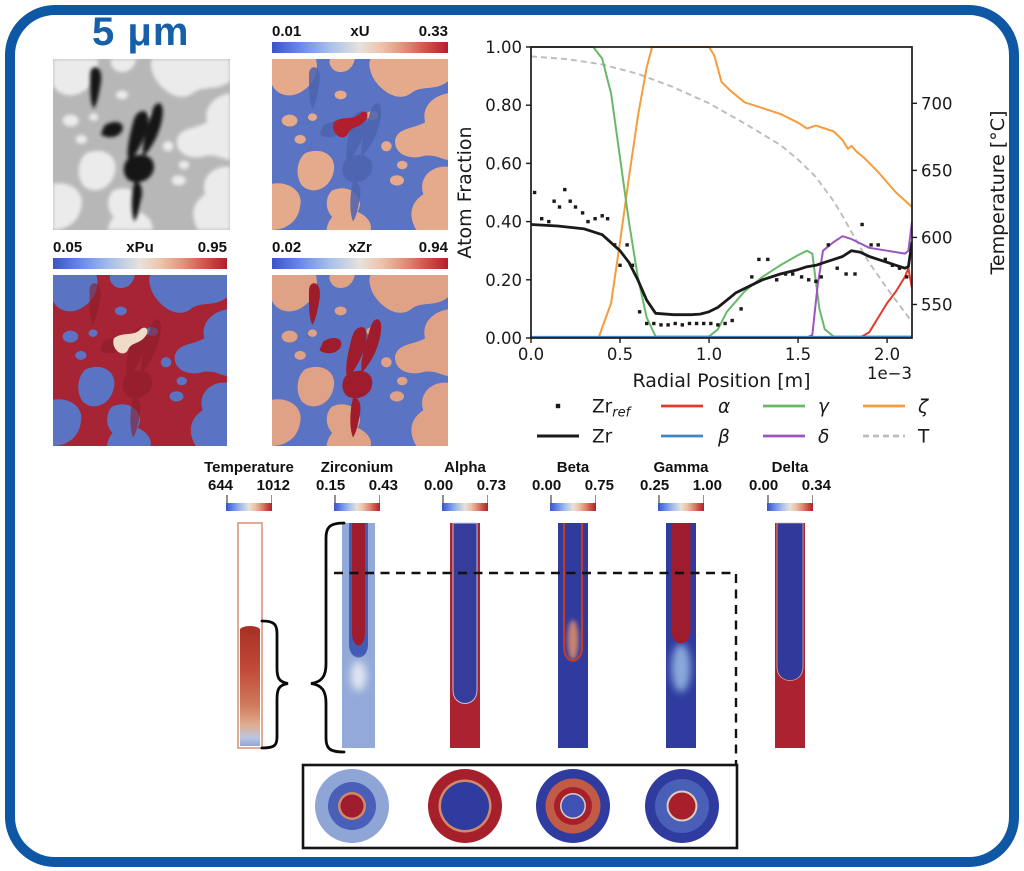 Image resolution: width=1024 pixels, height=871 pixels. What do you see at coordinates (681, 467) in the screenshot?
I see `colorbar-name: Gamma` at bounding box center [681, 467].